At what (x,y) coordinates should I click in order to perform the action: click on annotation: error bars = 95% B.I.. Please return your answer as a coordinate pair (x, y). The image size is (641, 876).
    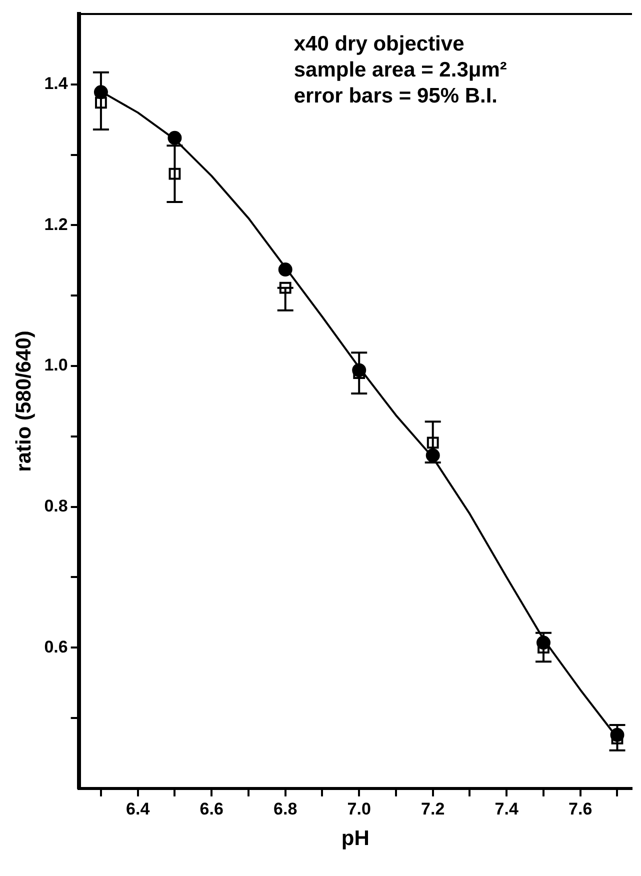
    Looking at the image, I should click on (396, 96).